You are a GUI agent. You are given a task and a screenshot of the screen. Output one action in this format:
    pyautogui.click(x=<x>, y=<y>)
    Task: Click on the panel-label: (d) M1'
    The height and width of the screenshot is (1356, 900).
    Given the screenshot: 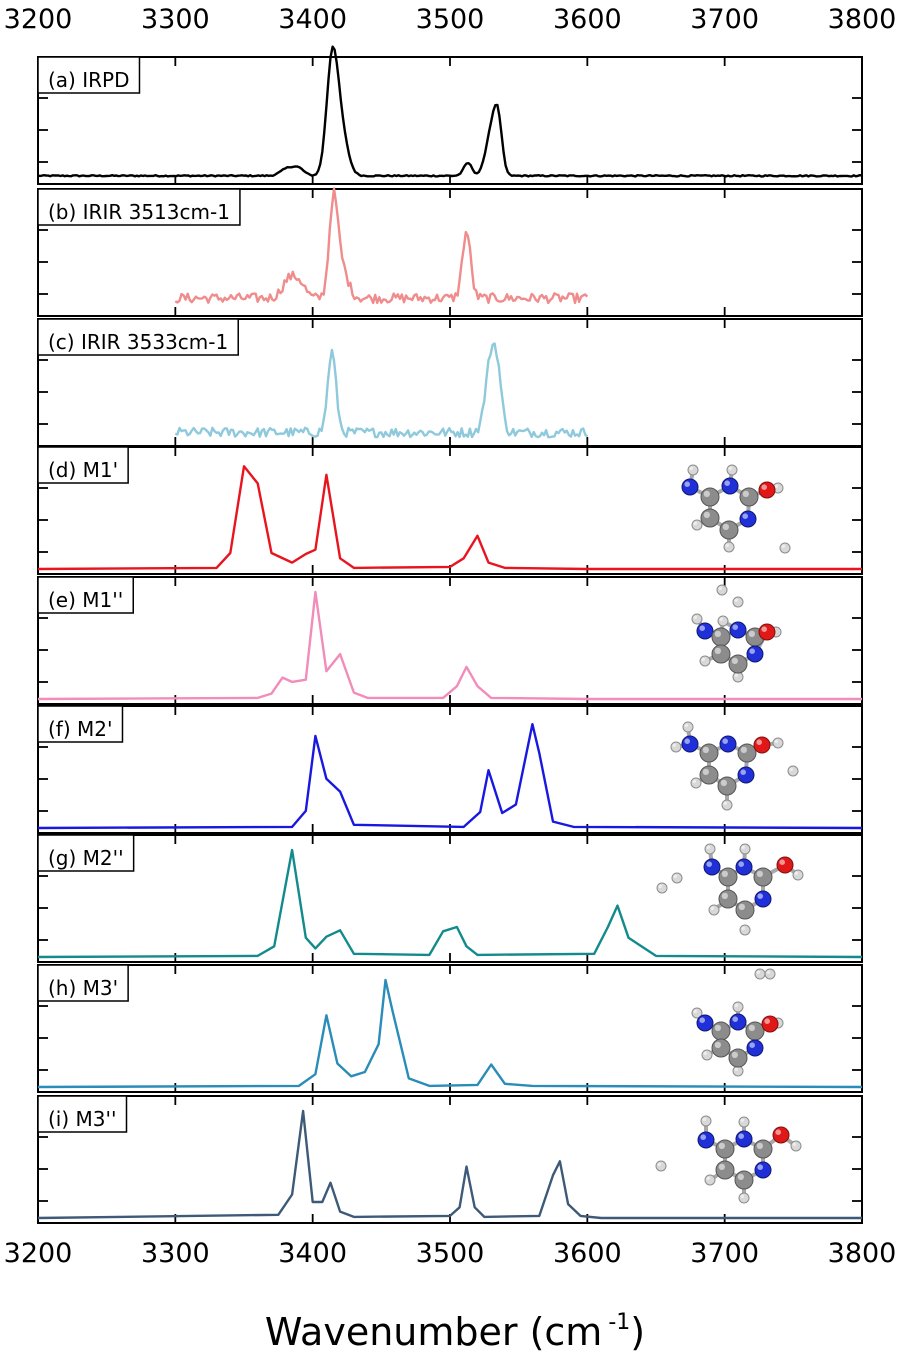 What is the action you would take?
    pyautogui.click(x=83, y=470)
    